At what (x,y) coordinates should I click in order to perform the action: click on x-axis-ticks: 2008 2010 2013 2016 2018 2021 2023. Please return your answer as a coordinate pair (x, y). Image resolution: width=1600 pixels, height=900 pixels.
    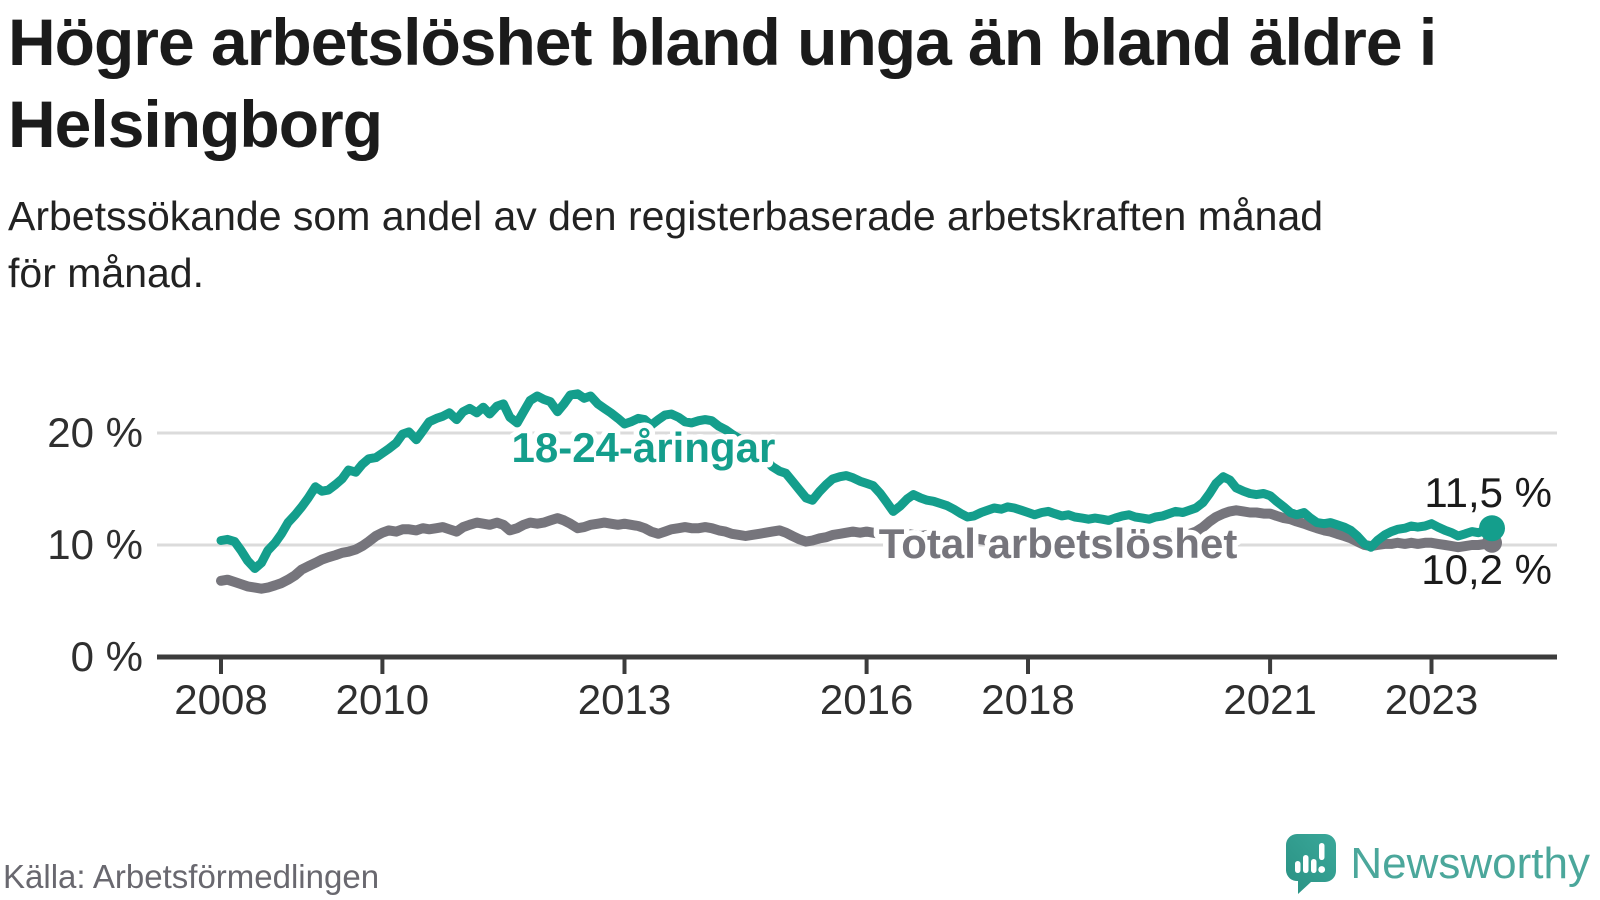
    Looking at the image, I should click on (826, 691).